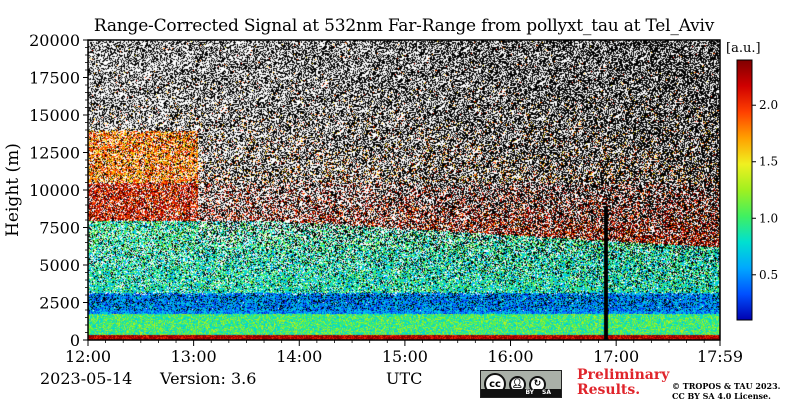 The image size is (800, 401). Describe the element at coordinates (405, 356) in the screenshot. I see `x-tick-label: 15:00` at that location.